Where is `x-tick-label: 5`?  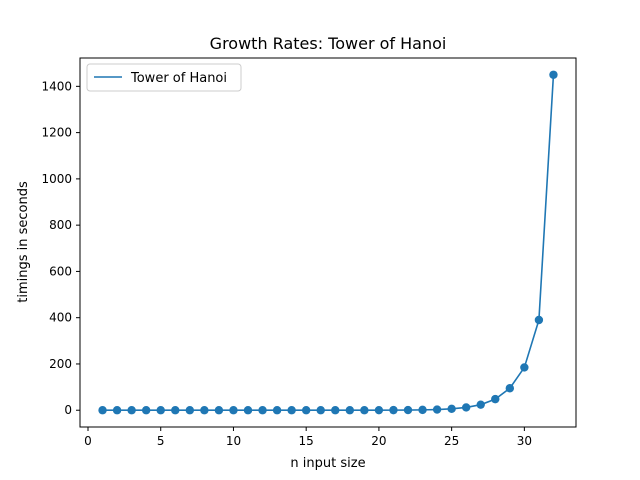
x-tick-label: 5 is located at coordinates (161, 441).